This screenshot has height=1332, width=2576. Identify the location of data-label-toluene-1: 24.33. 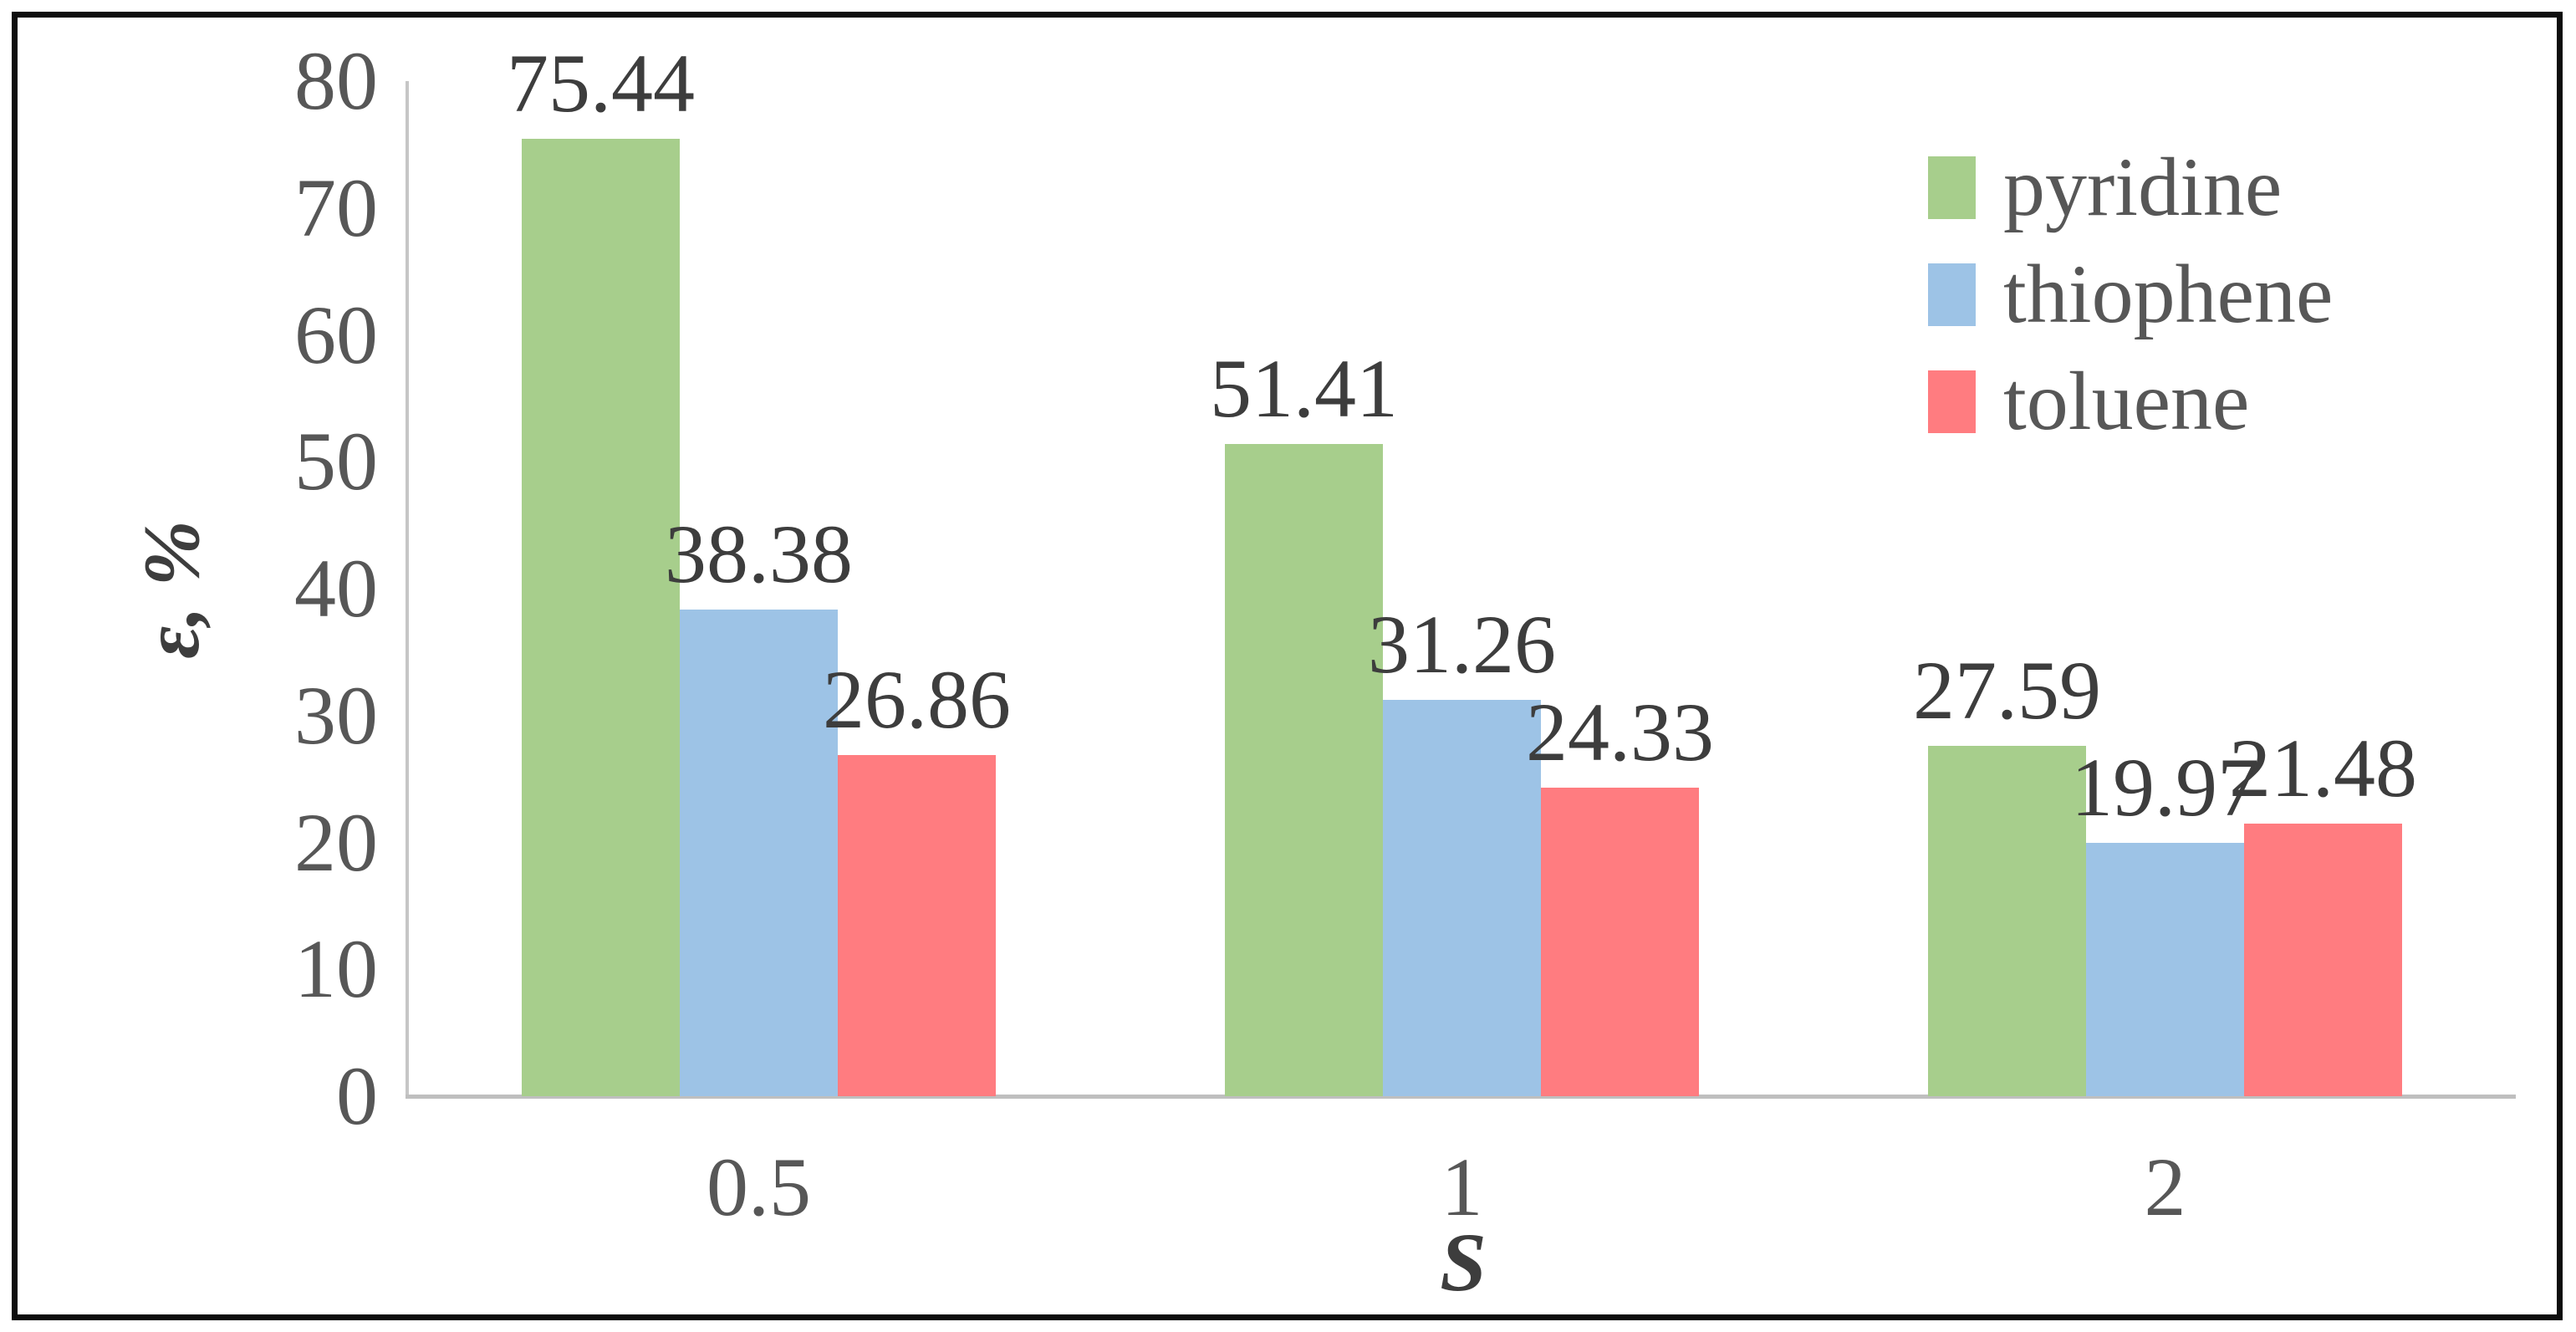
(1620, 732).